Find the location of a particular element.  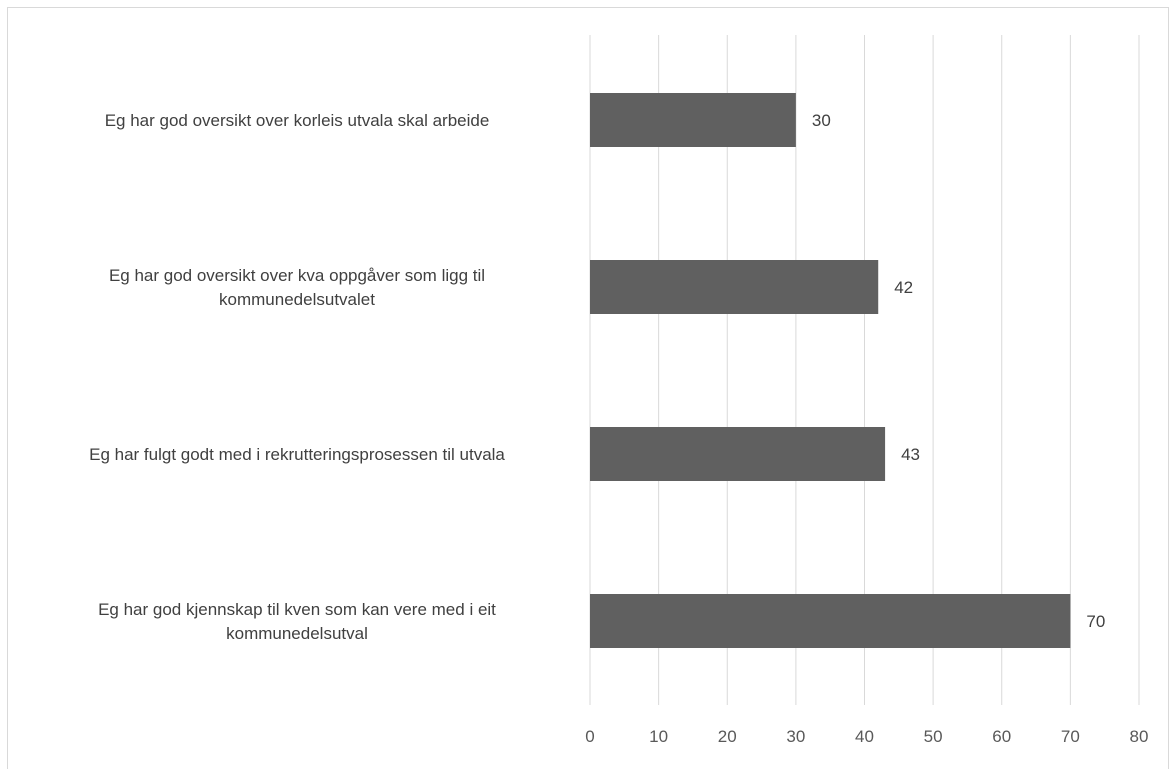

x-axis-tick-labels: 0 10 20 30 40 50 60 70 80 is located at coordinates (866, 736).